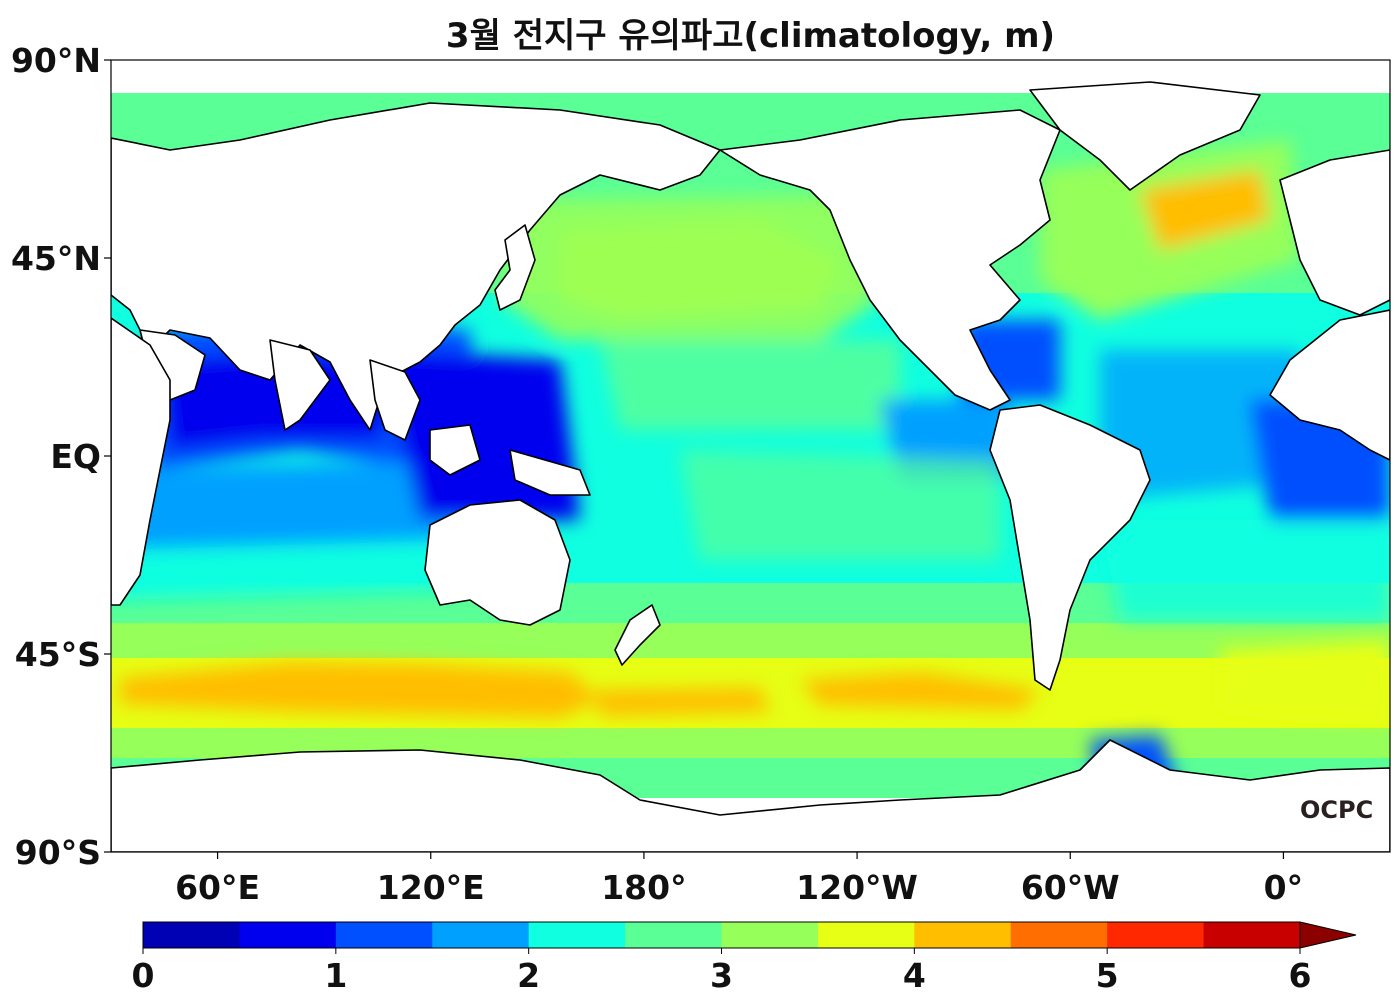 The image size is (1400, 1007). Describe the element at coordinates (1070, 547) in the screenshot. I see `south-america-landmass` at that location.